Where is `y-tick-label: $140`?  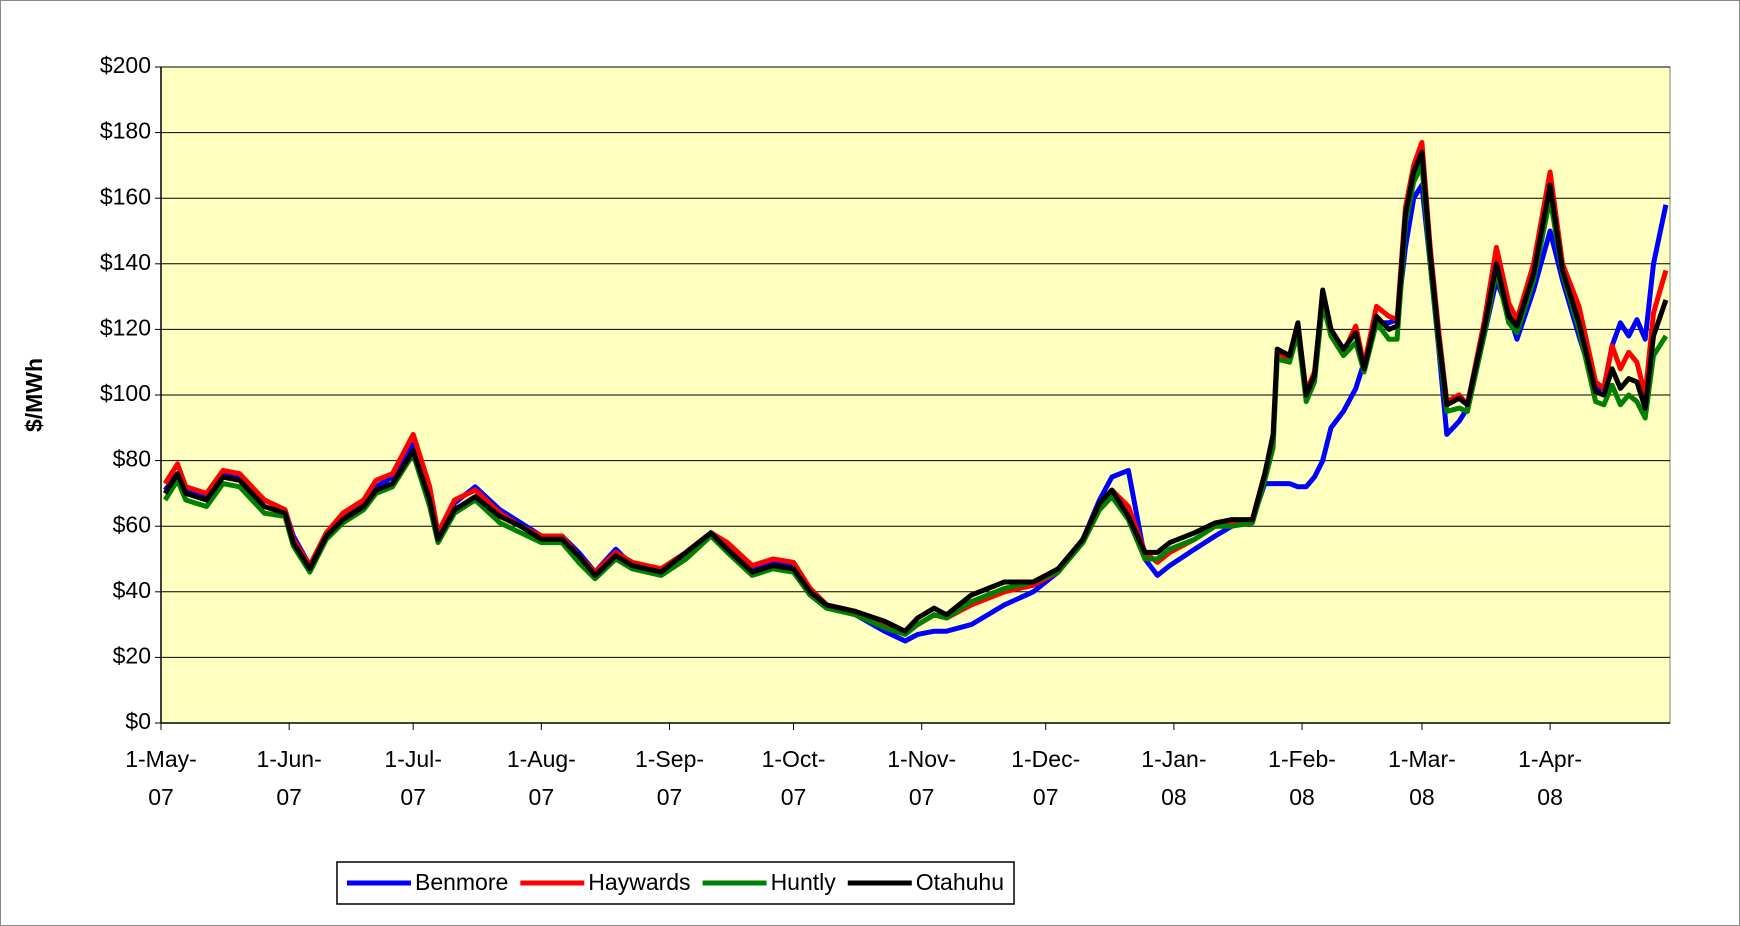 y-tick-label: $140 is located at coordinates (125, 262).